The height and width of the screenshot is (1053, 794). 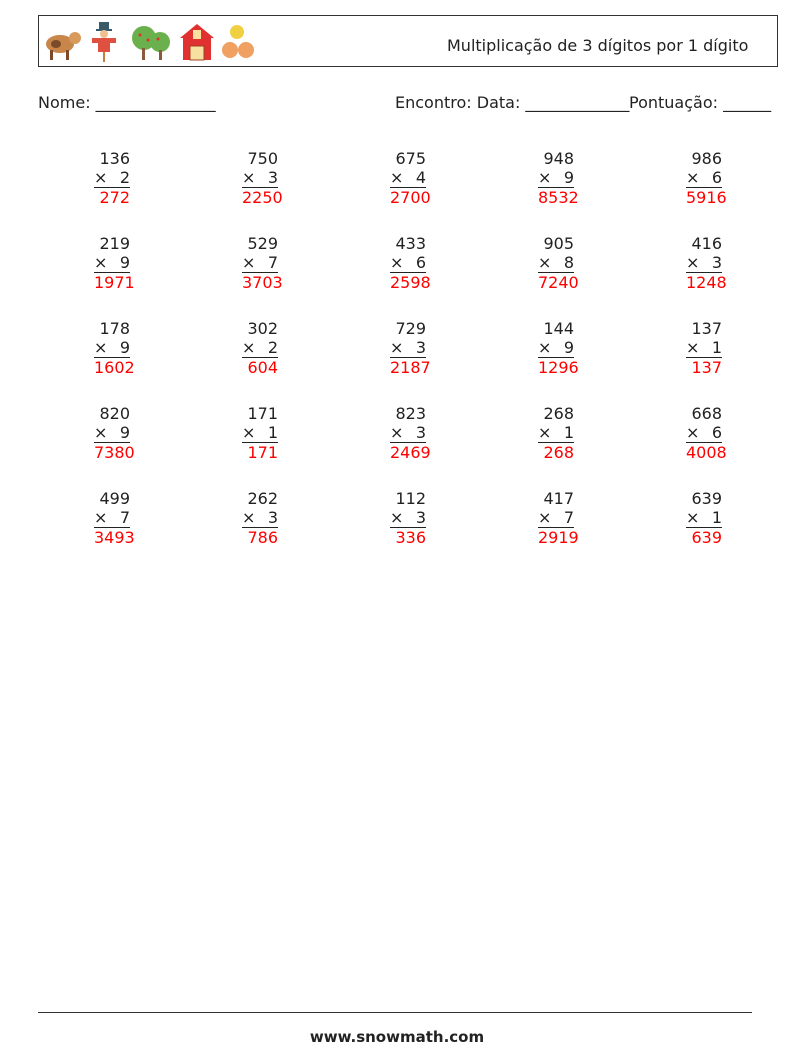 What do you see at coordinates (410, 243) in the screenshot?
I see `multiplicand: 433` at bounding box center [410, 243].